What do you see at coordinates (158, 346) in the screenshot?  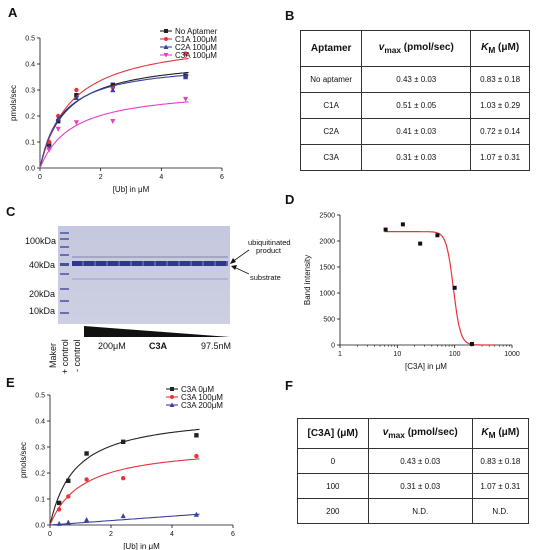 I see `compound-label: C3A` at bounding box center [158, 346].